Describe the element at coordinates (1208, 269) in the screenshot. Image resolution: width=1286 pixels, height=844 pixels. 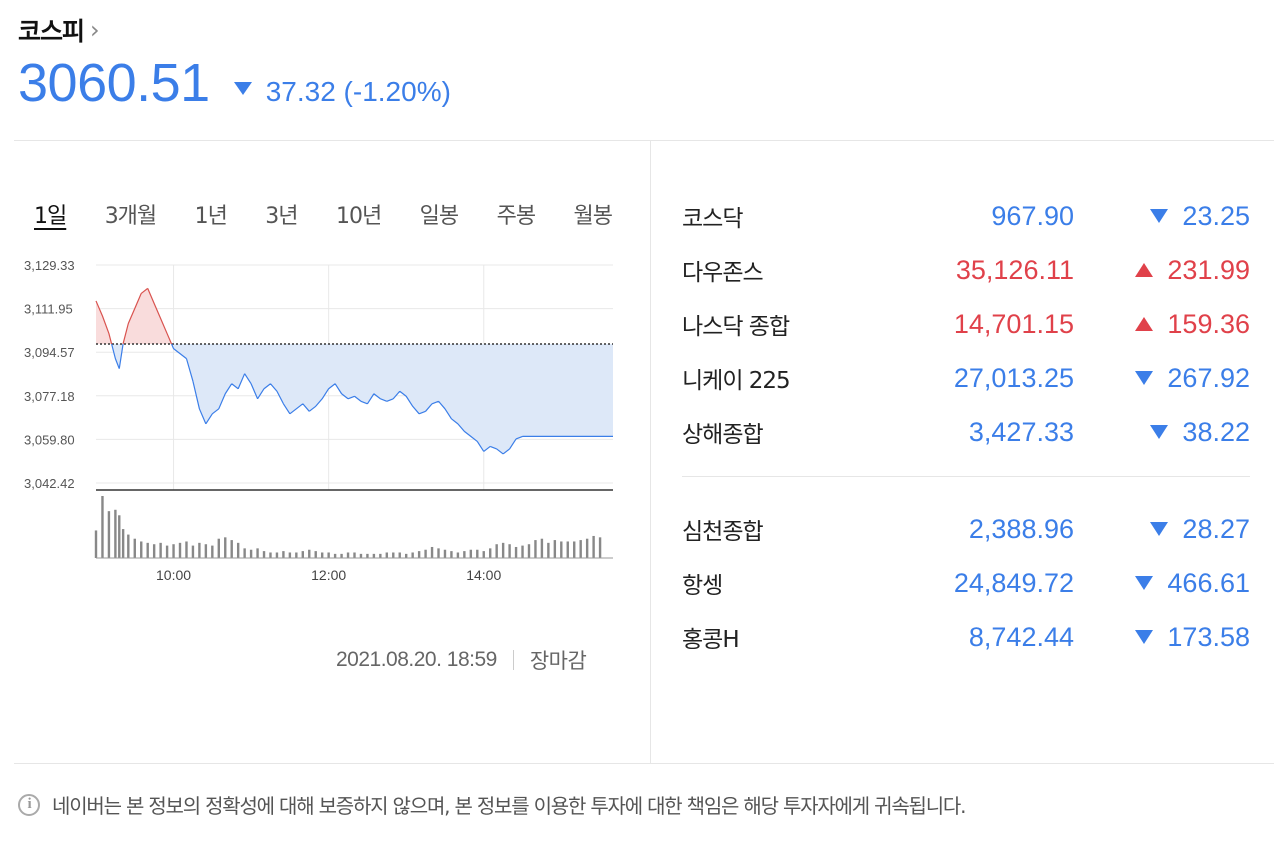
I see `index-change-value: 231.99` at that location.